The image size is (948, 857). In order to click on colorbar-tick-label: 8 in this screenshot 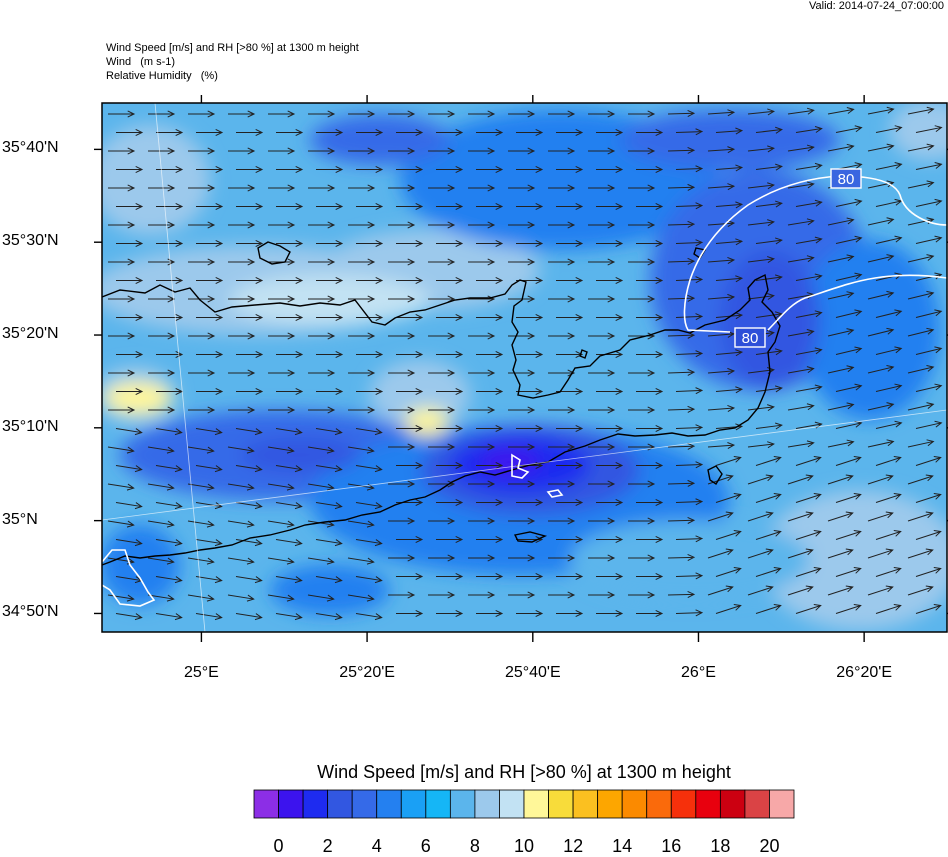, I will do `click(474, 846)`.